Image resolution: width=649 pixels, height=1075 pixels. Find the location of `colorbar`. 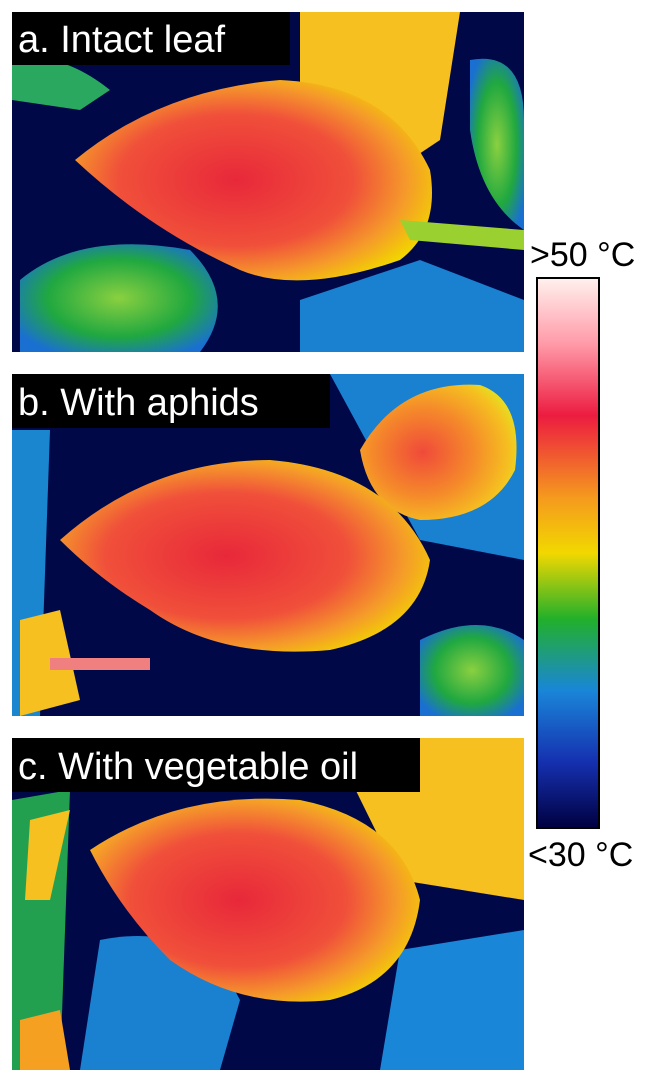

colorbar is located at coordinates (568, 553).